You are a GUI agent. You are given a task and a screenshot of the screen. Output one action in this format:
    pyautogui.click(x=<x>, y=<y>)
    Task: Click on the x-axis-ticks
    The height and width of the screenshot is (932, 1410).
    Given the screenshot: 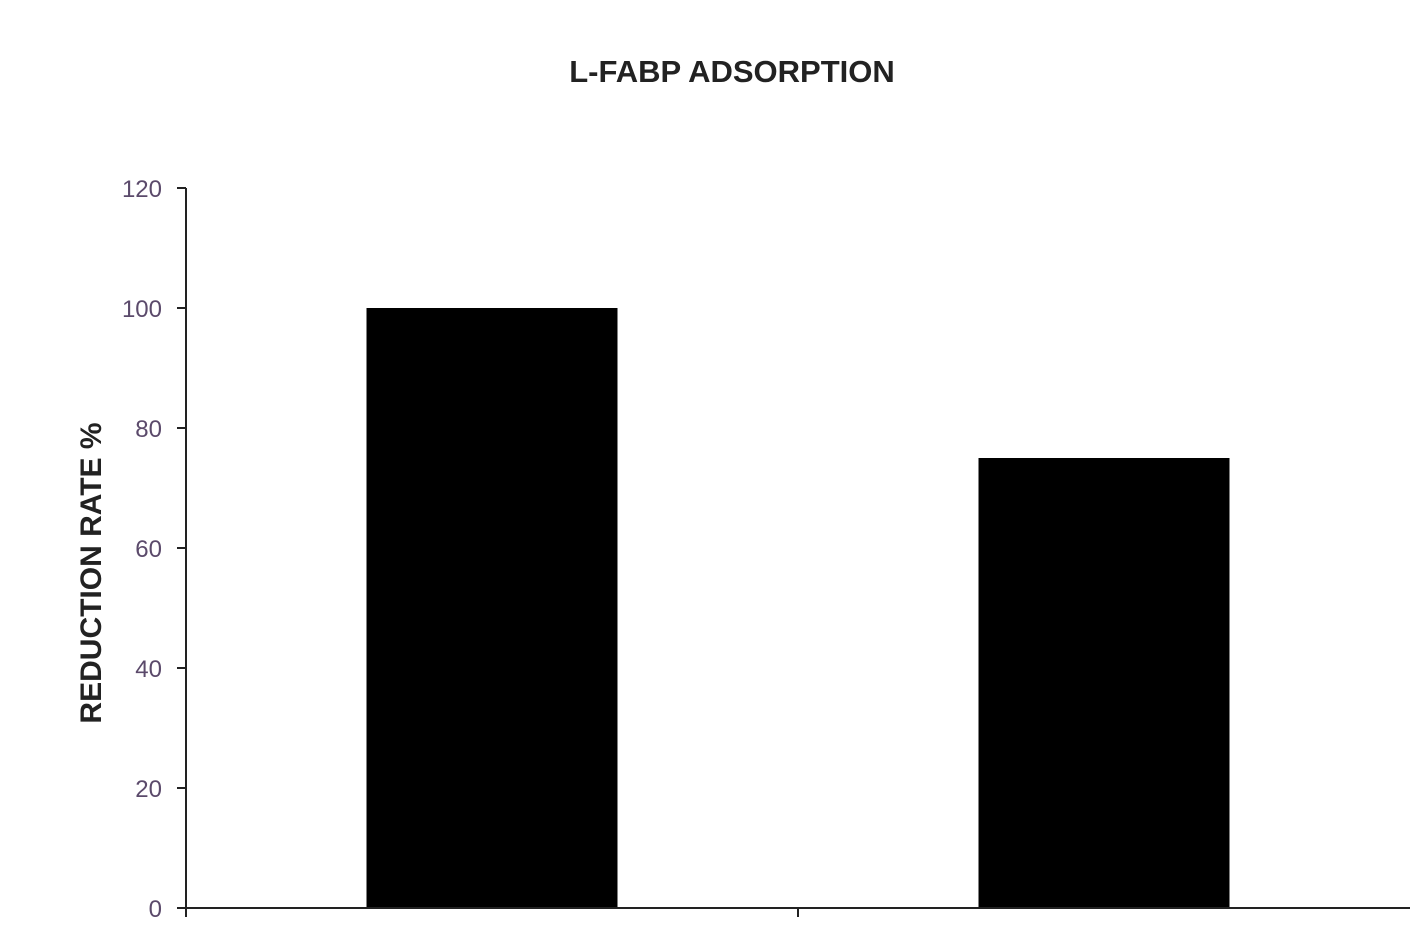 What is the action you would take?
    pyautogui.click(x=492, y=912)
    